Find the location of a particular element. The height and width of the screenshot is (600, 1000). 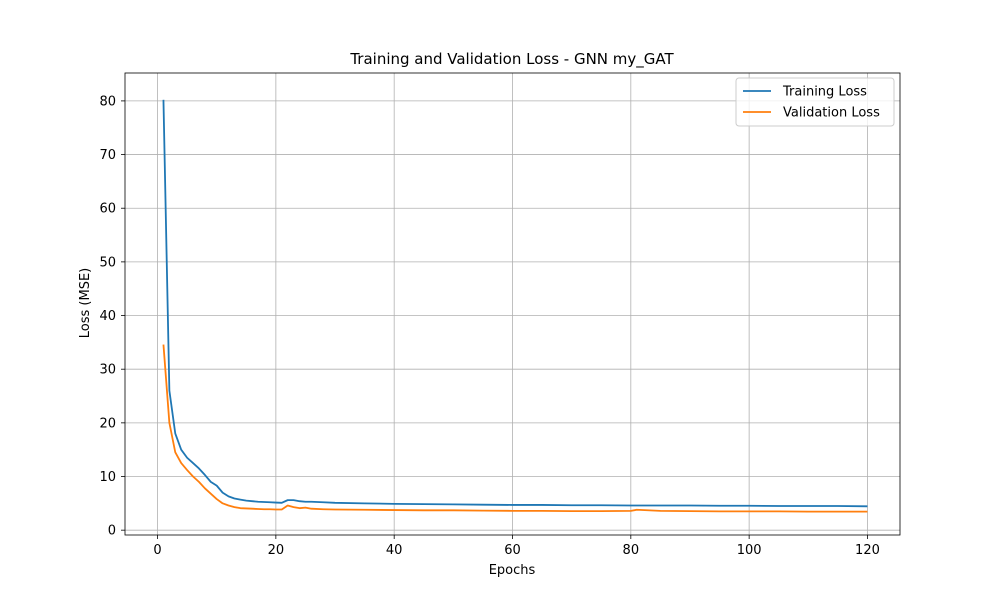

y-tick-label: 0 is located at coordinates (112, 531).